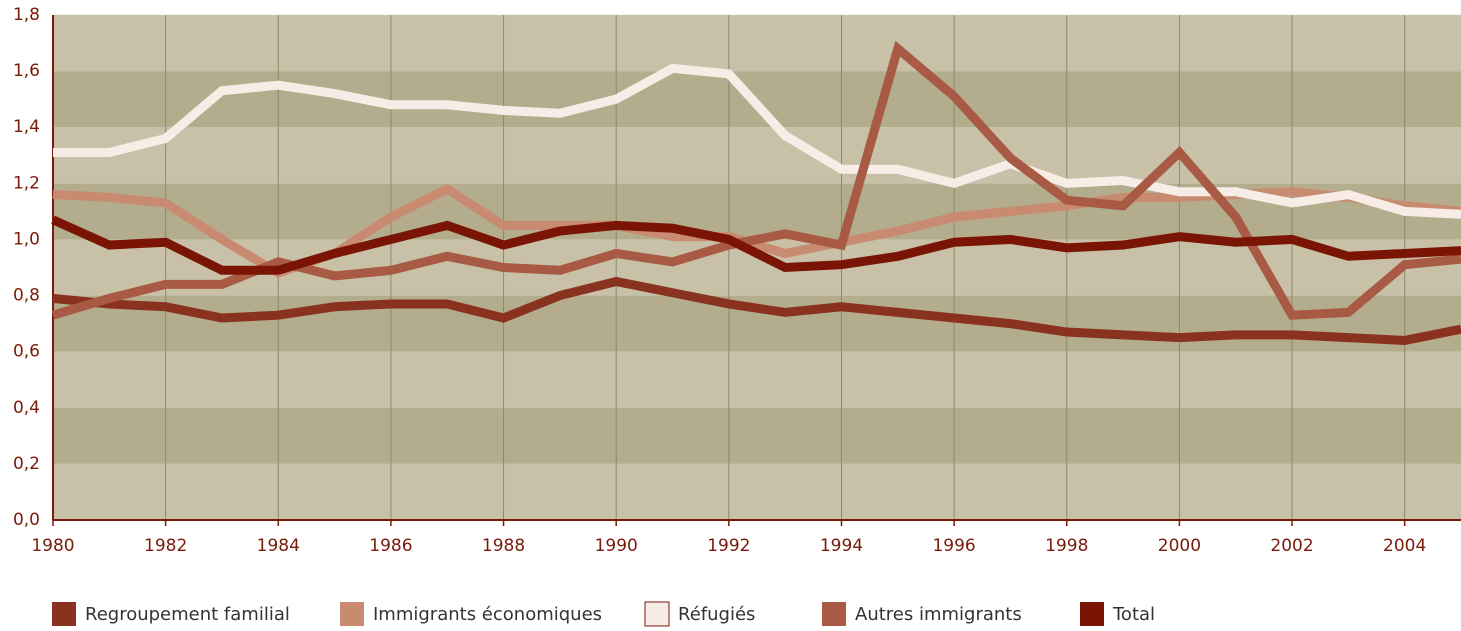 The height and width of the screenshot is (631, 1461). What do you see at coordinates (1404, 546) in the screenshot?
I see `x-tick-label: 2004` at bounding box center [1404, 546].